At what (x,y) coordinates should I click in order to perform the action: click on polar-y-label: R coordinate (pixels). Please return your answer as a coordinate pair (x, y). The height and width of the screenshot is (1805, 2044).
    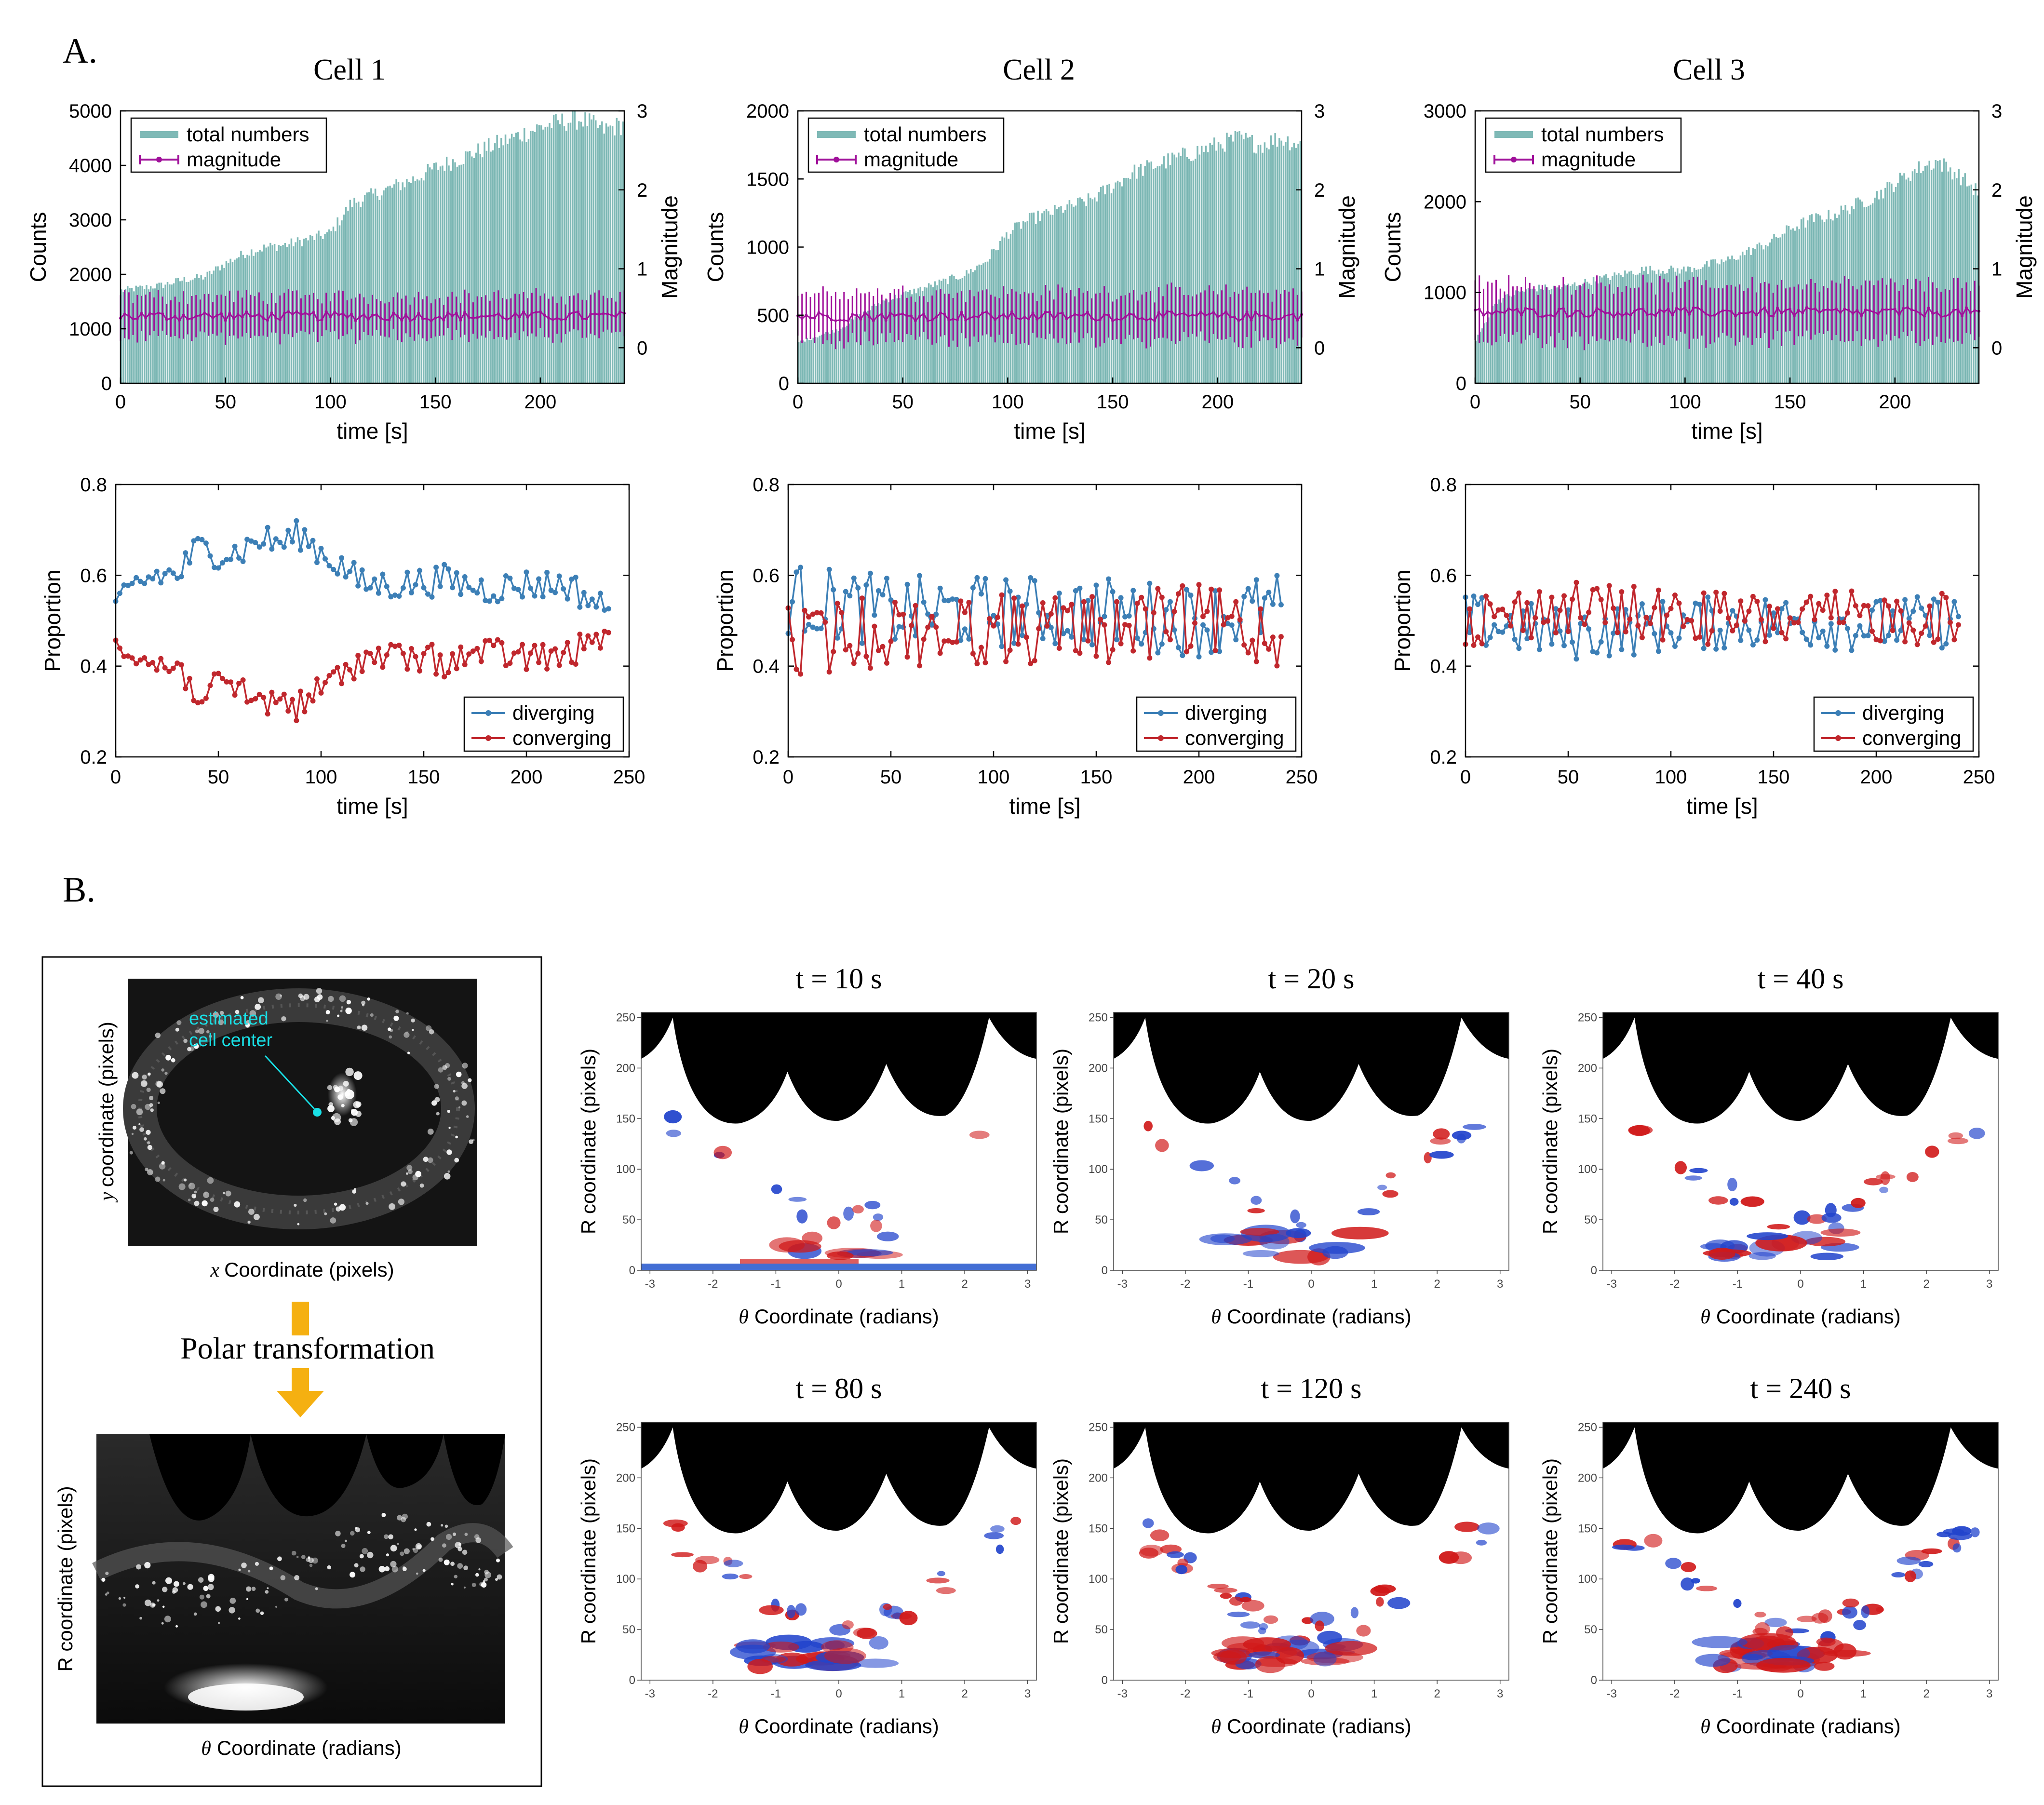
    Looking at the image, I should click on (65, 1579).